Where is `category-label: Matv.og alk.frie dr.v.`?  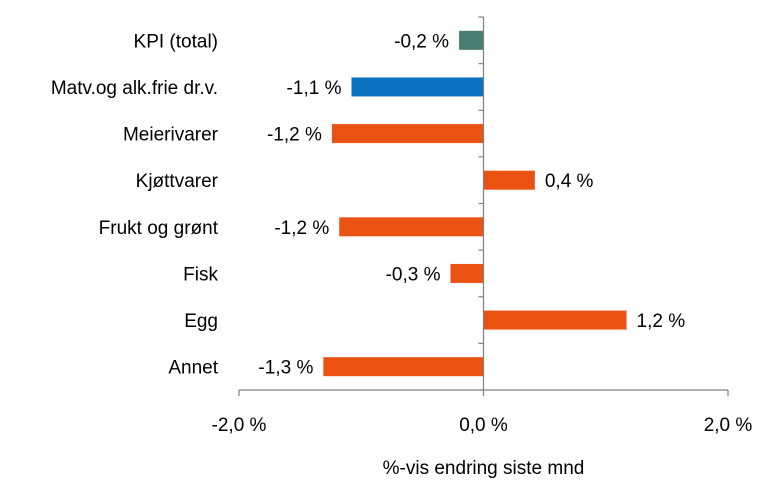 category-label: Matv.og alk.frie dr.v. is located at coordinates (134, 88).